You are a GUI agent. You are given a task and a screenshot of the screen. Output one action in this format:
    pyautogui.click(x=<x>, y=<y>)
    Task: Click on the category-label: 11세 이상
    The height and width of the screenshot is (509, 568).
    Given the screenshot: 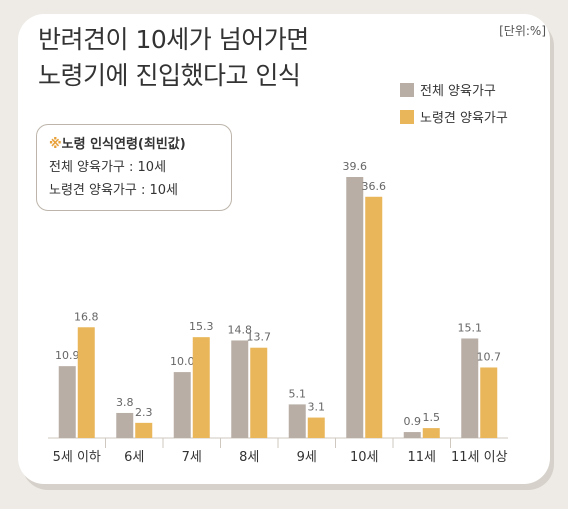 What is the action you would take?
    pyautogui.click(x=479, y=457)
    